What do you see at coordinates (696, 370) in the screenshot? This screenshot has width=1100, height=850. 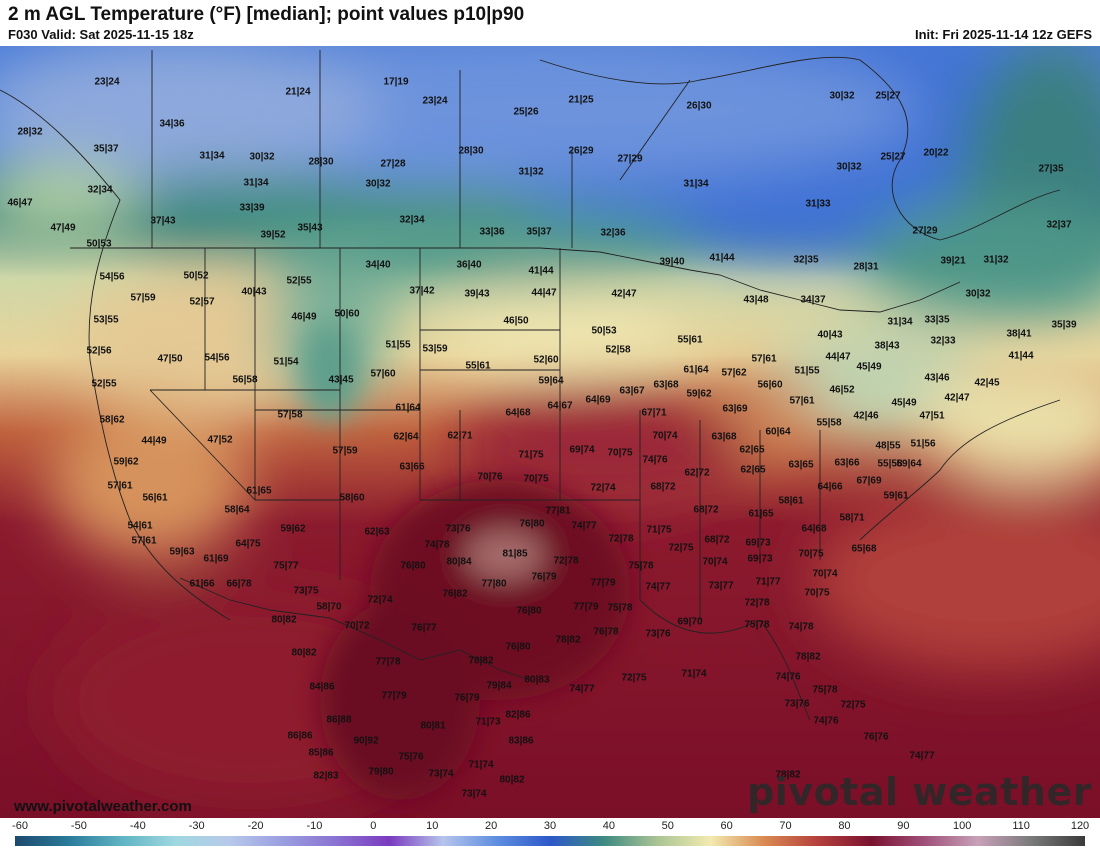 I see `point-value: 61|64` at bounding box center [696, 370].